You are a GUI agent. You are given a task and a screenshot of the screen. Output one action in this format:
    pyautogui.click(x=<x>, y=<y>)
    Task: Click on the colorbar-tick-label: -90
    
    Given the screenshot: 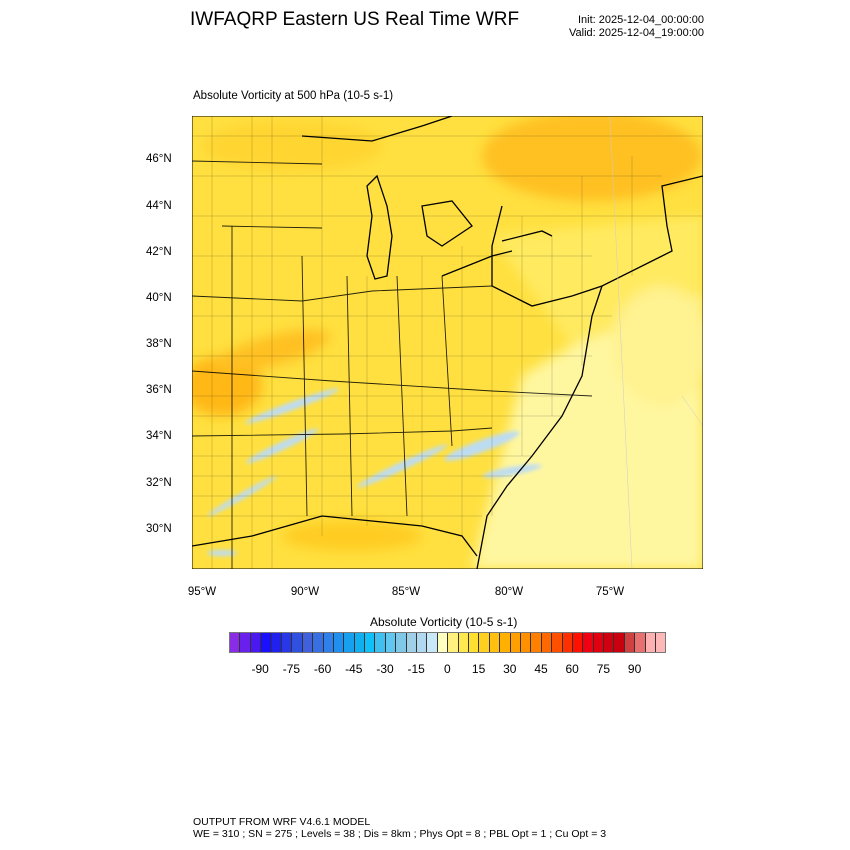 What is the action you would take?
    pyautogui.click(x=260, y=669)
    